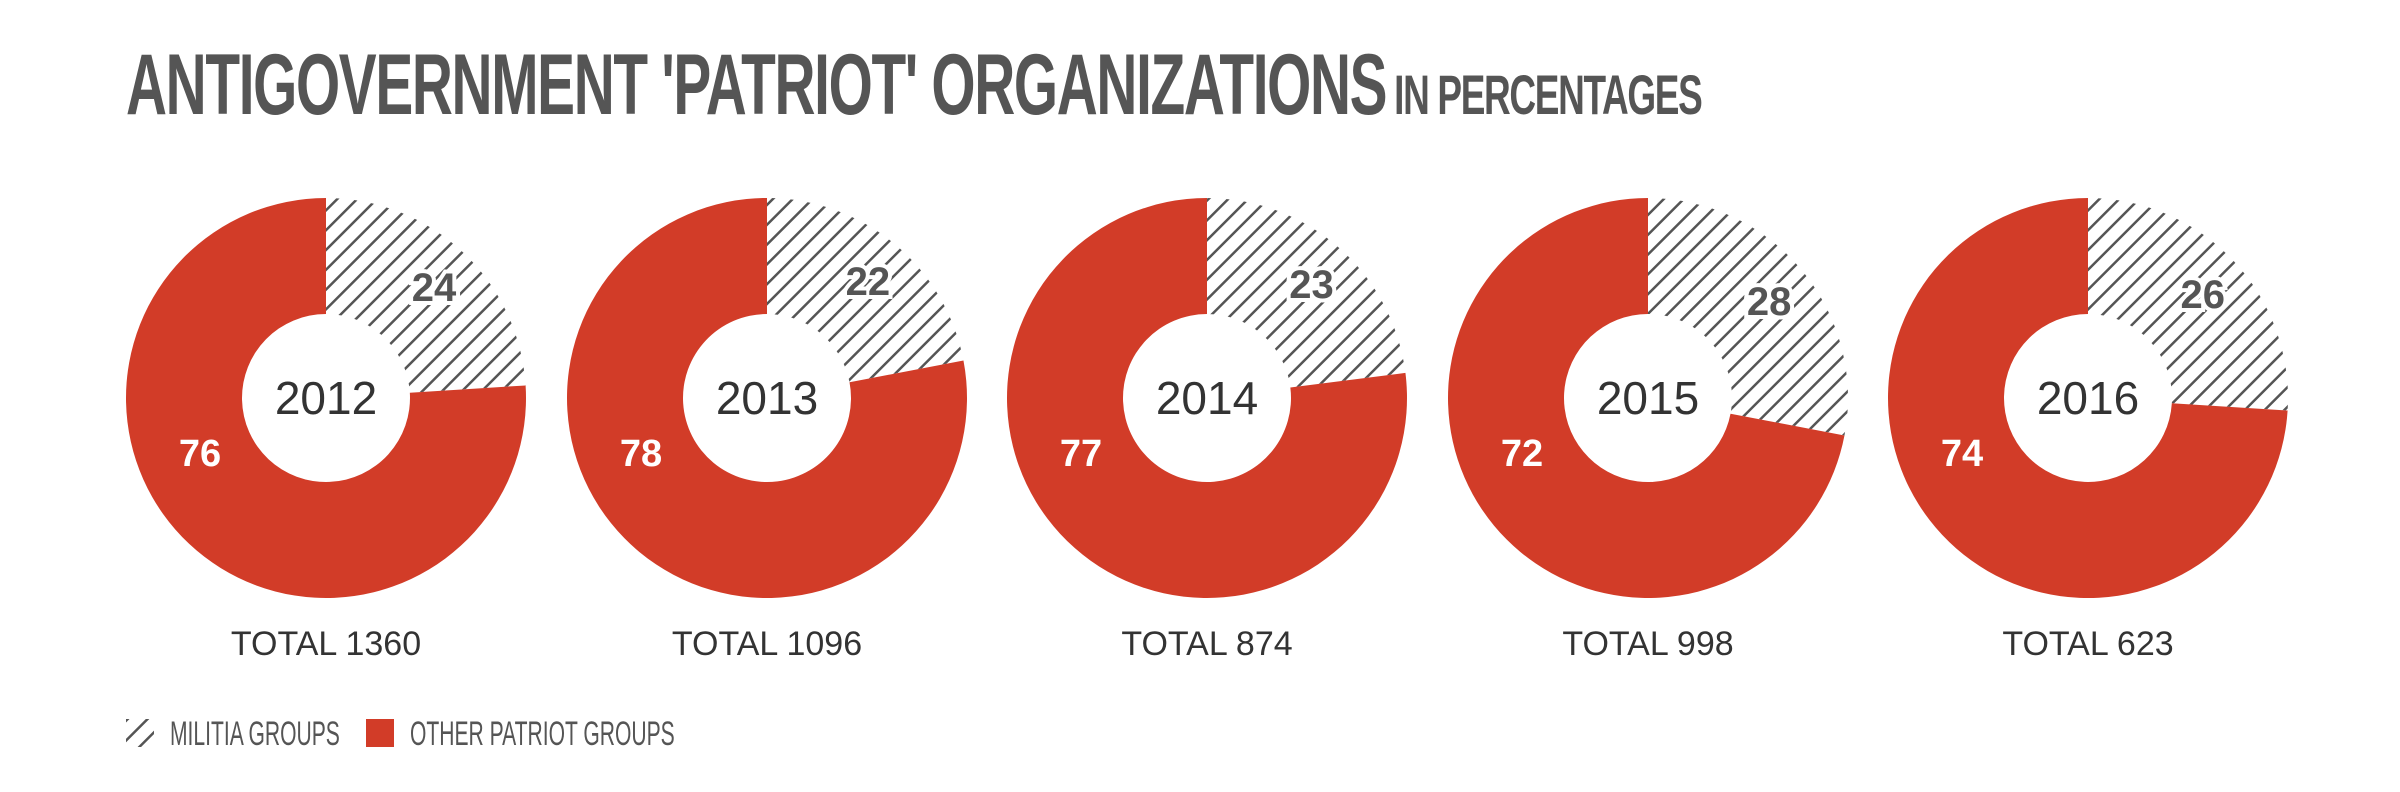 This screenshot has width=2400, height=792. What do you see at coordinates (140, 733) in the screenshot?
I see `legend-swatch-hatched` at bounding box center [140, 733].